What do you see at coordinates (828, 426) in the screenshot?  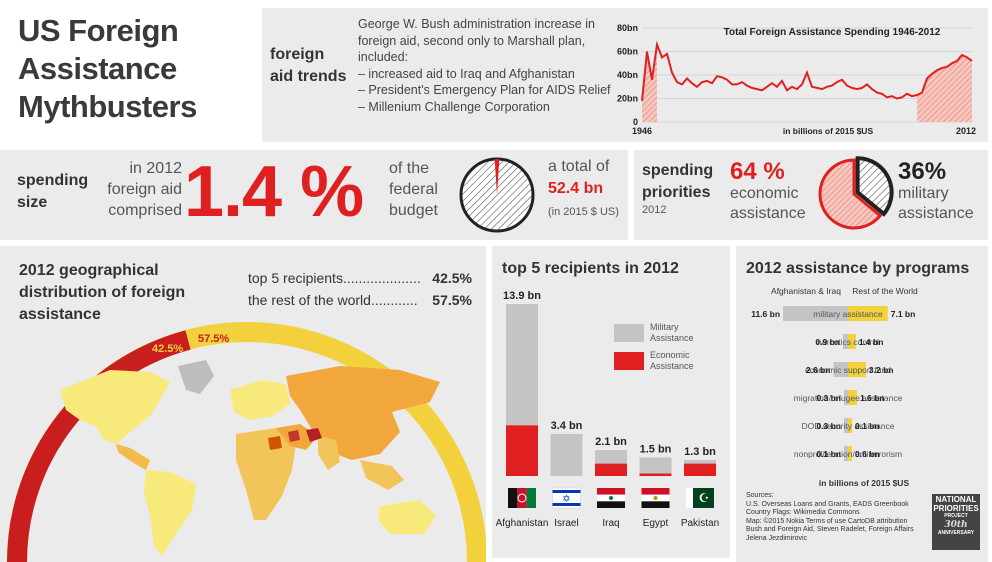 I see `program-left-value: 0.3 bn` at bounding box center [828, 426].